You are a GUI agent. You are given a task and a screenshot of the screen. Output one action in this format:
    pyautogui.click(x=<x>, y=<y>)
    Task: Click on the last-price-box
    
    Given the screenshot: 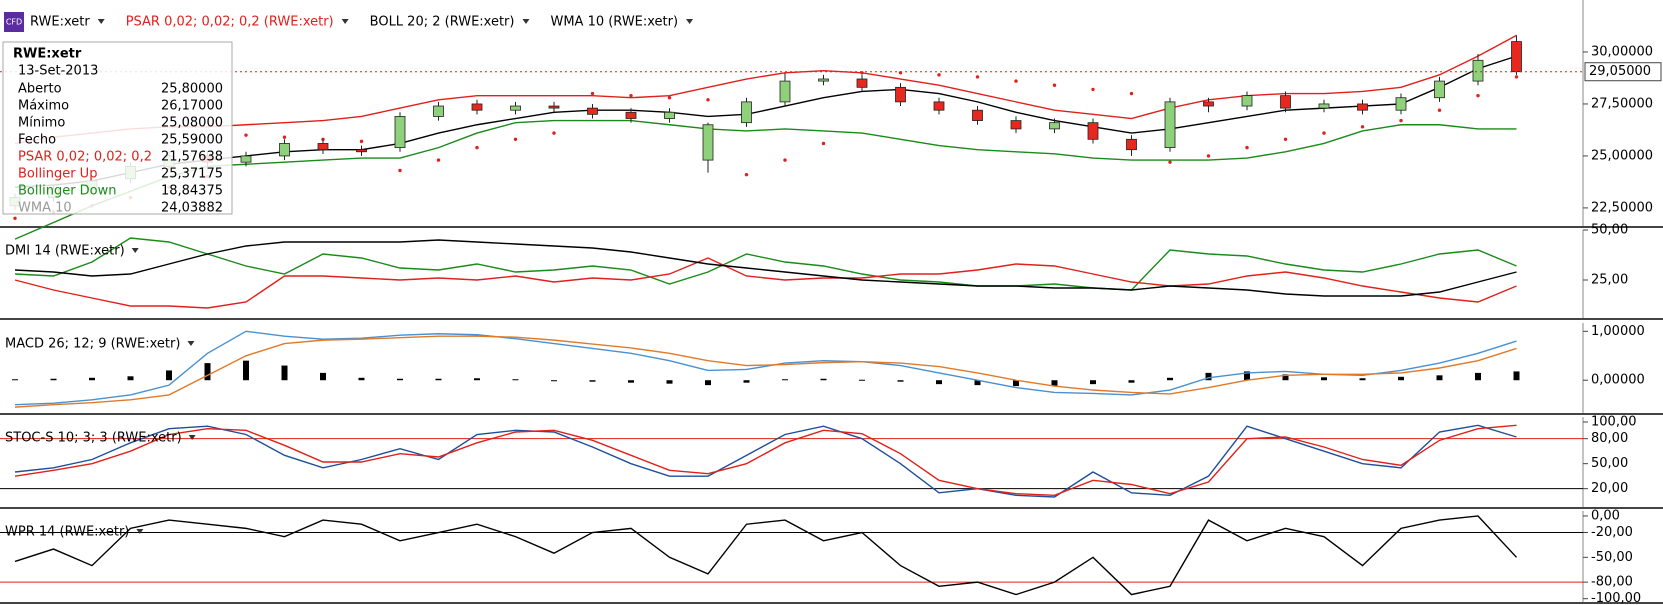 What is the action you would take?
    pyautogui.click(x=1623, y=72)
    